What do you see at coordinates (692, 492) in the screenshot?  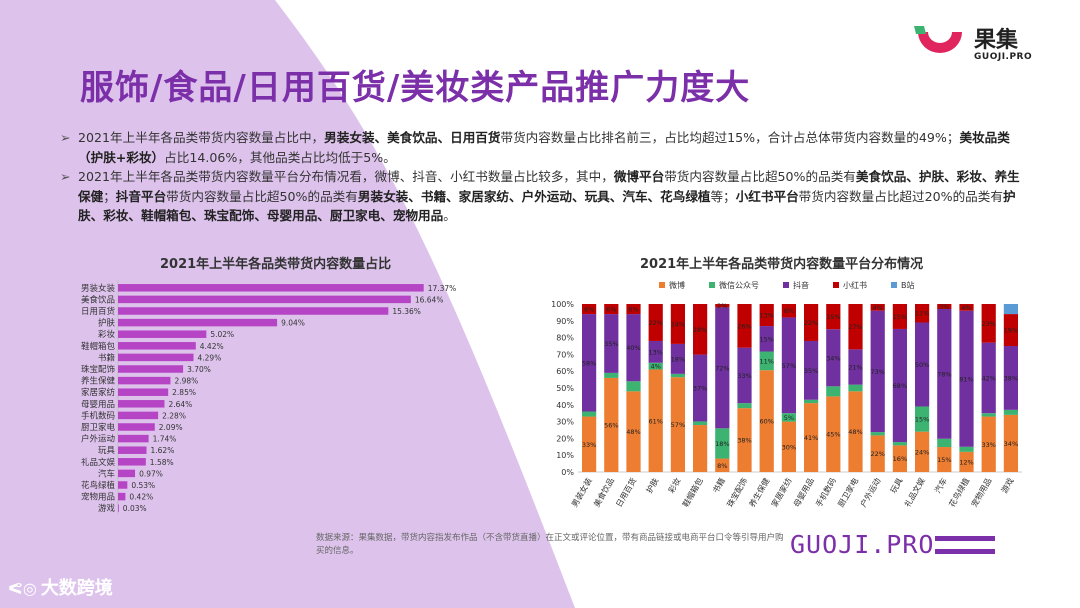 I see `x-category-label: 鞋帽箱包` at bounding box center [692, 492].